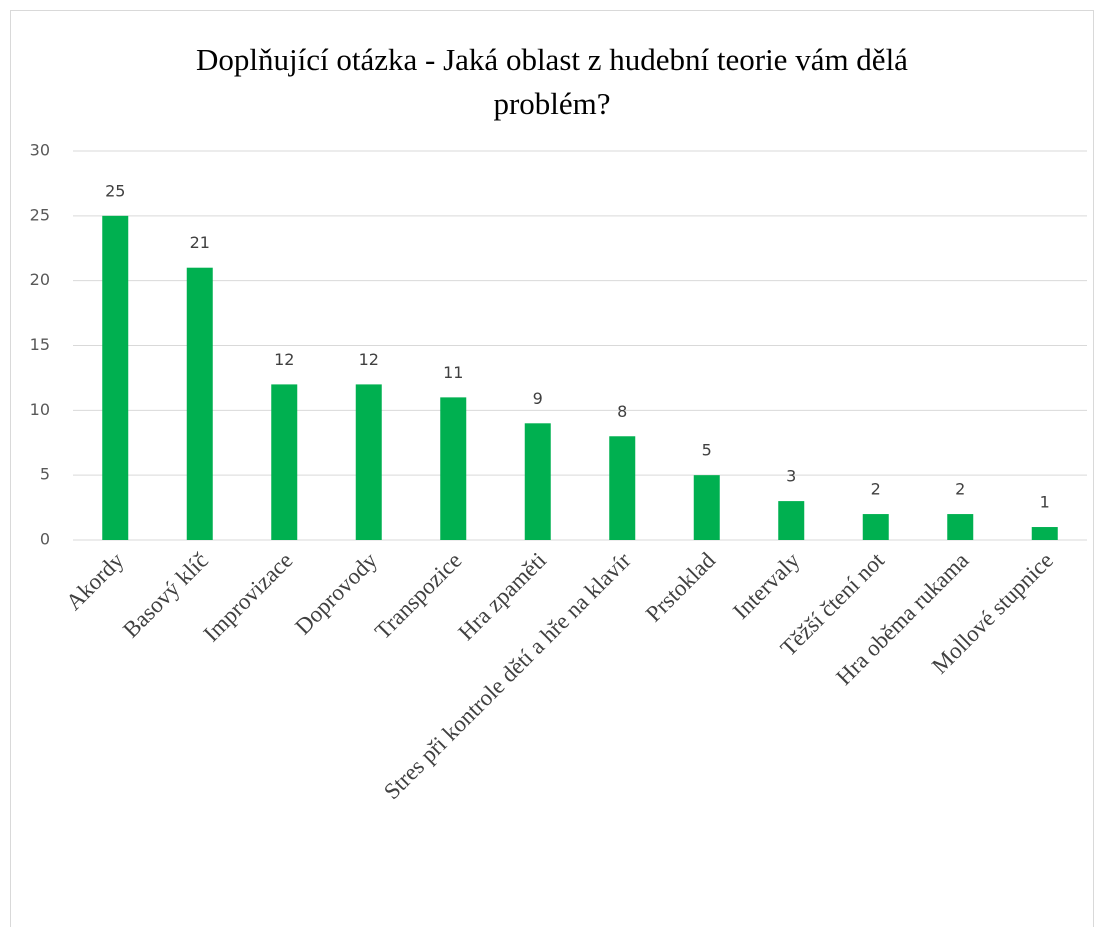  What do you see at coordinates (115, 190) in the screenshot?
I see `data-label: 25` at bounding box center [115, 190].